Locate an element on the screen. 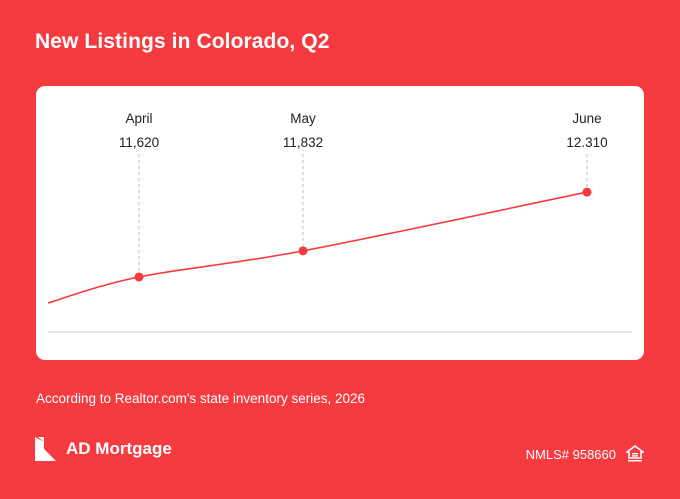  ad-mortgage-logo-icon is located at coordinates (45, 449).